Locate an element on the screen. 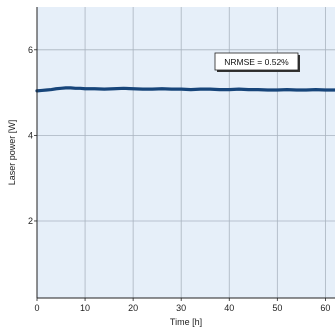 This screenshot has height=329, width=335. nrmse-annotation: NRMSE = 0.52% is located at coordinates (257, 62).